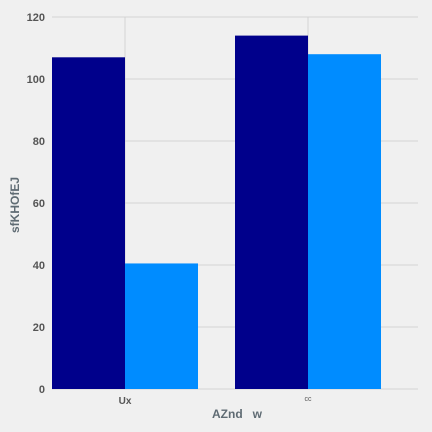 The height and width of the screenshot is (432, 432). What do you see at coordinates (88, 223) in the screenshot?
I see `bar-series-1-Ux` at bounding box center [88, 223].